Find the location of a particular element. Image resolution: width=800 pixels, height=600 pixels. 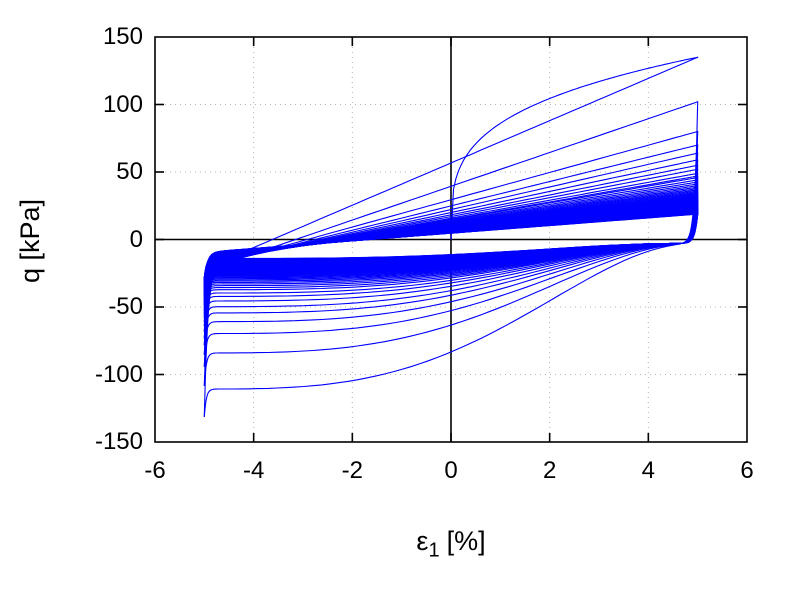

x-axis-subscript: 1 is located at coordinates (434, 550).